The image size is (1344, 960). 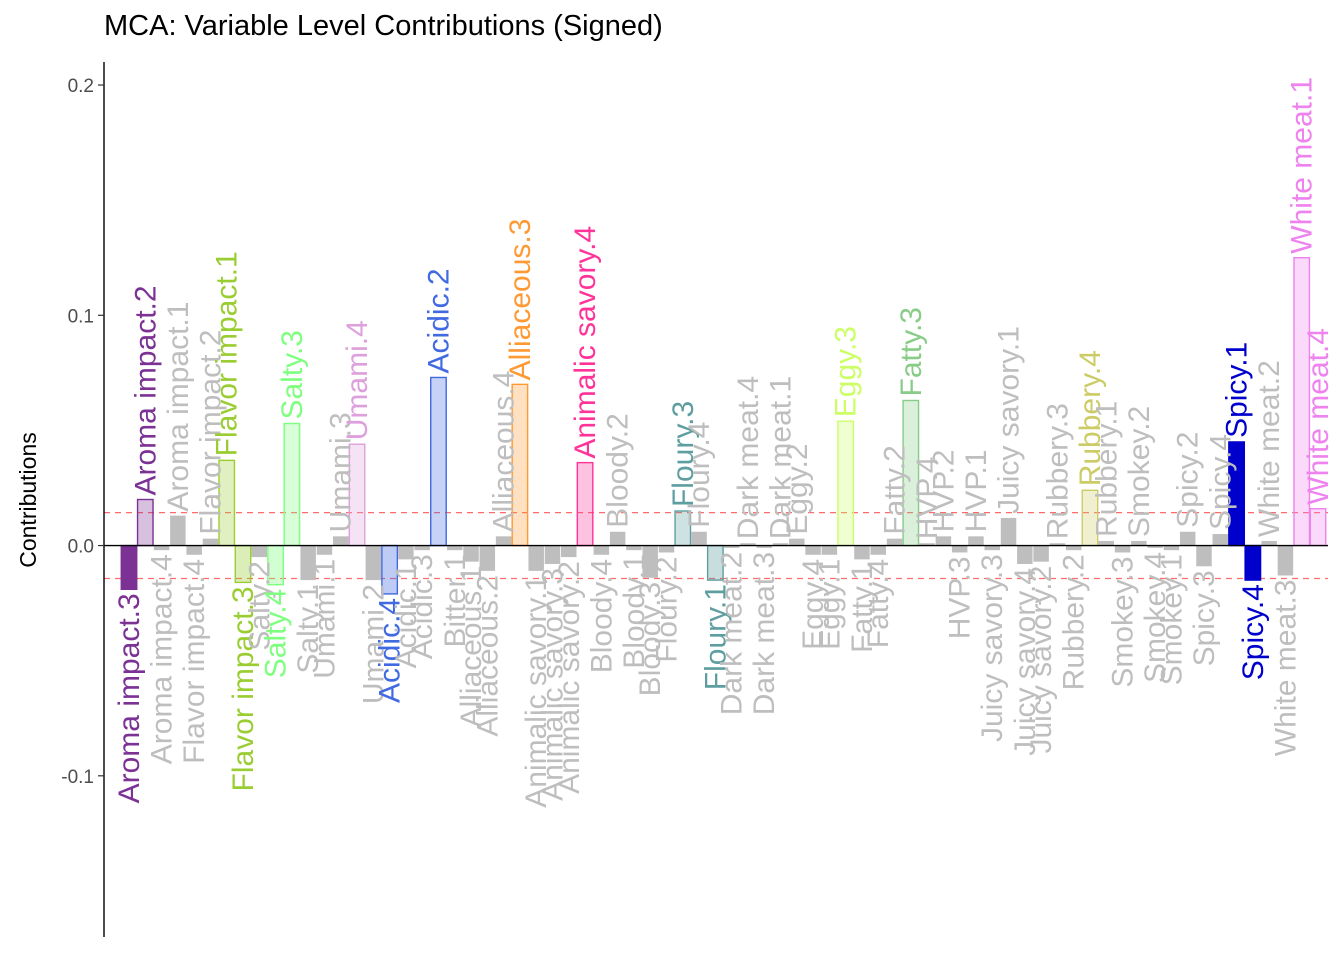 I want to click on bar-label: Salty.3, so click(x=292, y=375).